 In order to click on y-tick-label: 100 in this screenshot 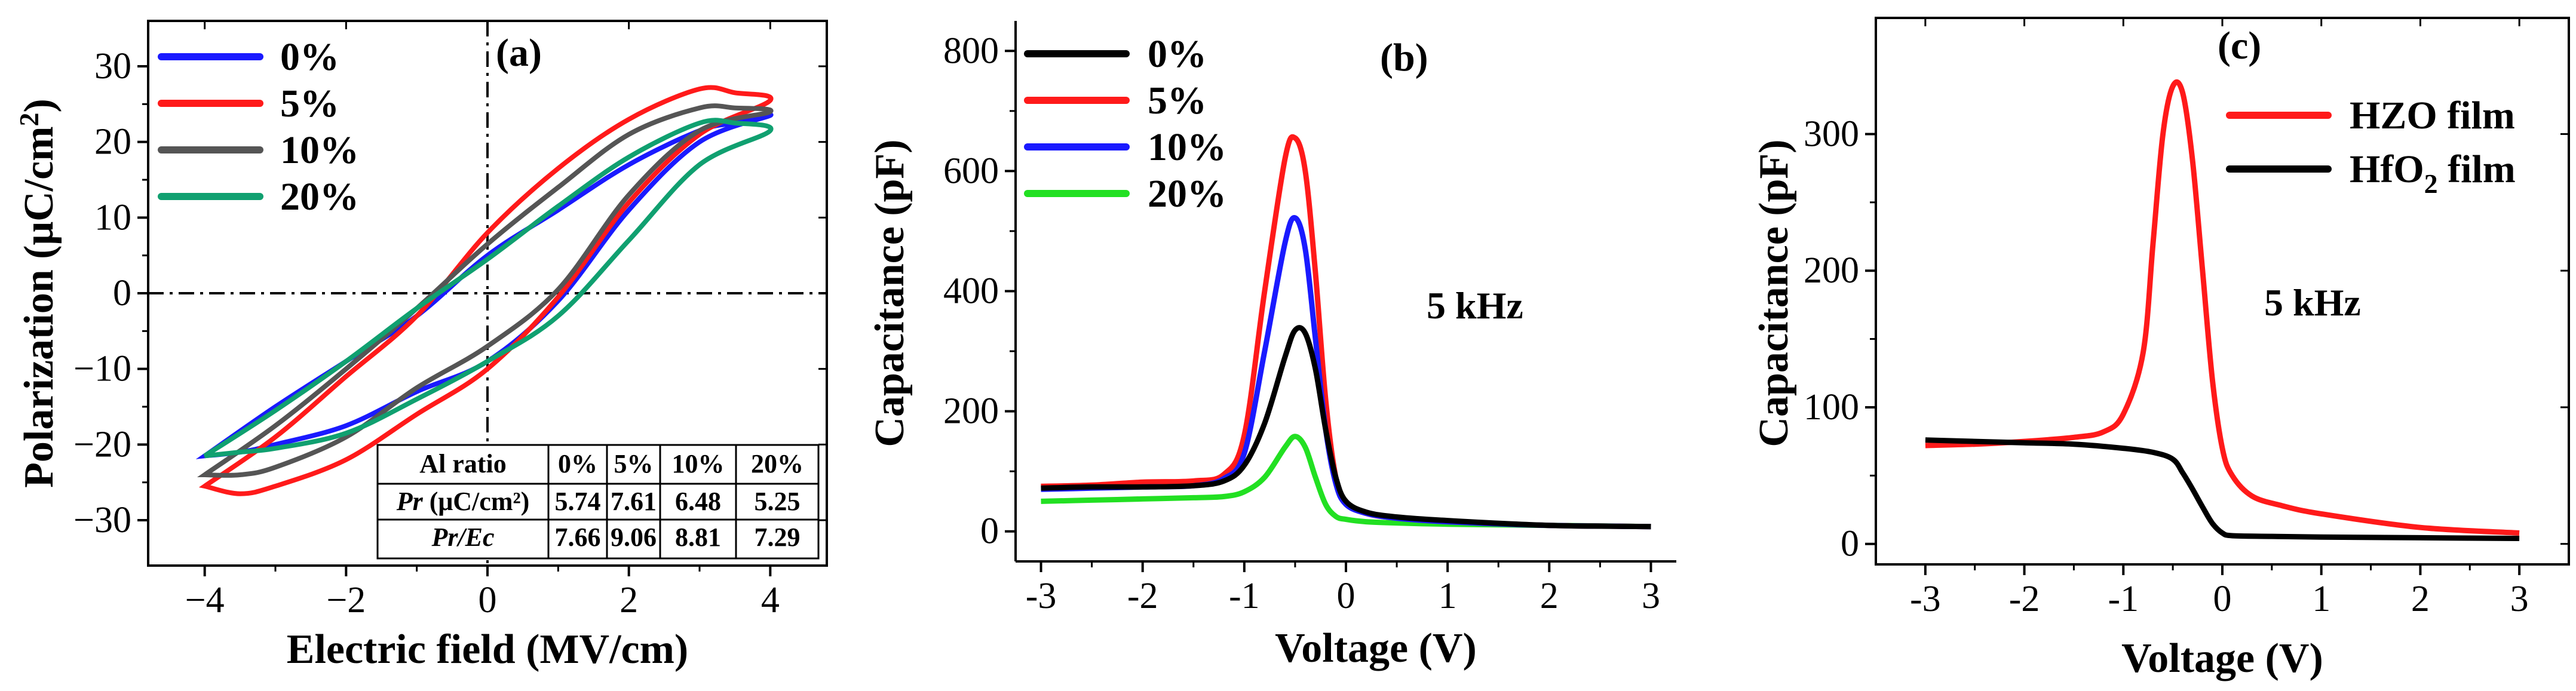, I will do `click(1831, 407)`.